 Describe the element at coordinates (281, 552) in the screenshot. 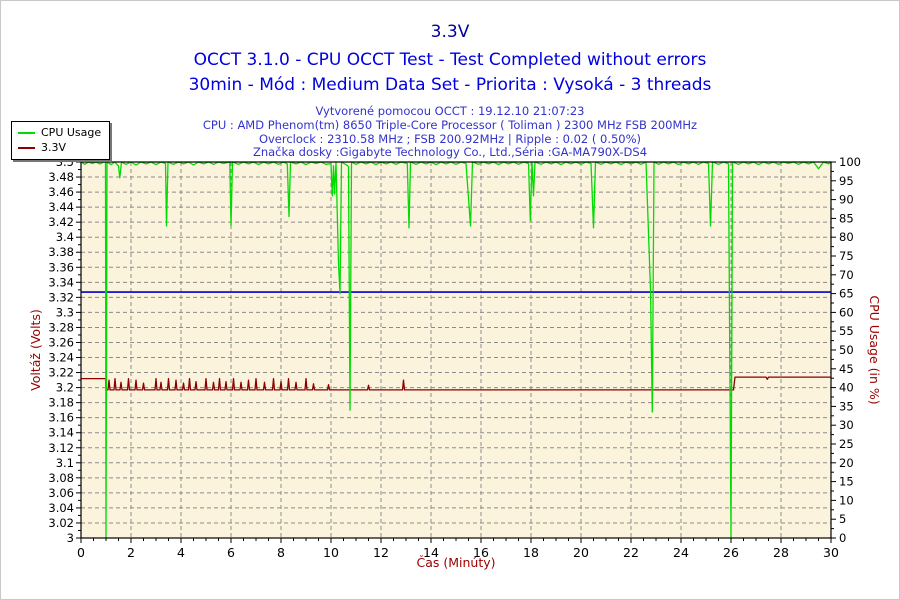

I see `svg-text: 8` at that location.